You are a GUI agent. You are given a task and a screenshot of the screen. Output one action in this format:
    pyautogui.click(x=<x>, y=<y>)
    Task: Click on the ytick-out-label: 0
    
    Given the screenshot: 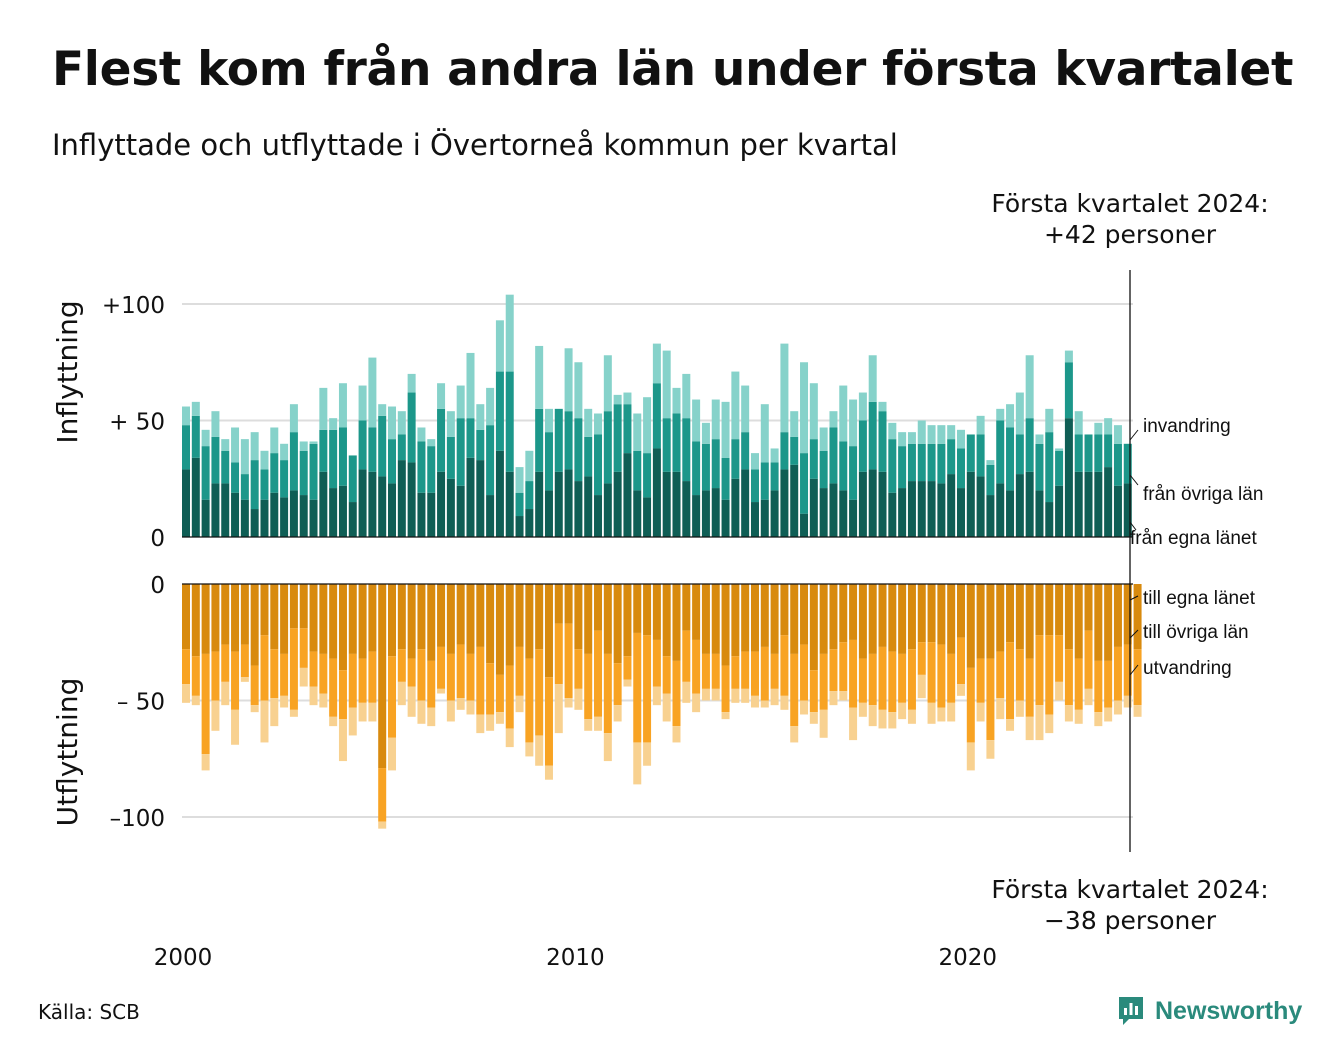 What is the action you would take?
    pyautogui.click(x=157, y=586)
    